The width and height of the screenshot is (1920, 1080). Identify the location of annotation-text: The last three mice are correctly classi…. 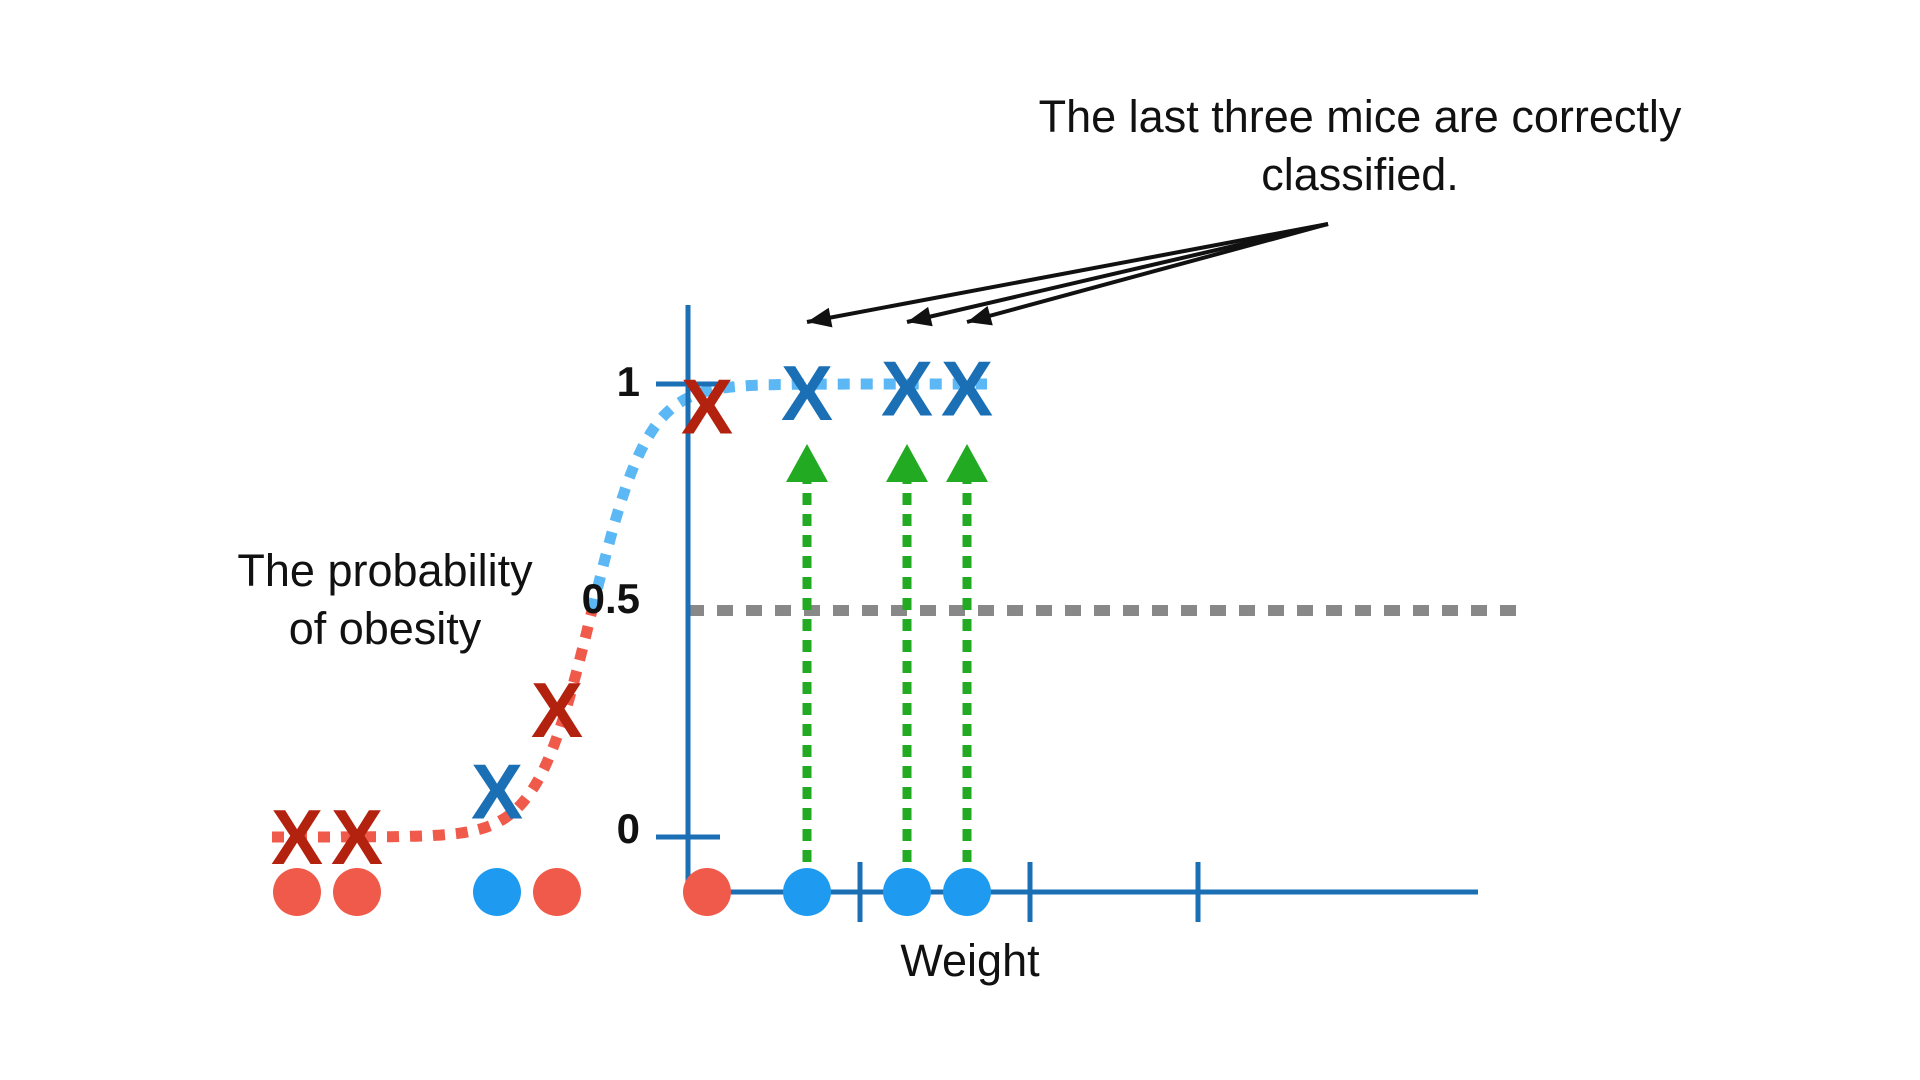
(1360, 146).